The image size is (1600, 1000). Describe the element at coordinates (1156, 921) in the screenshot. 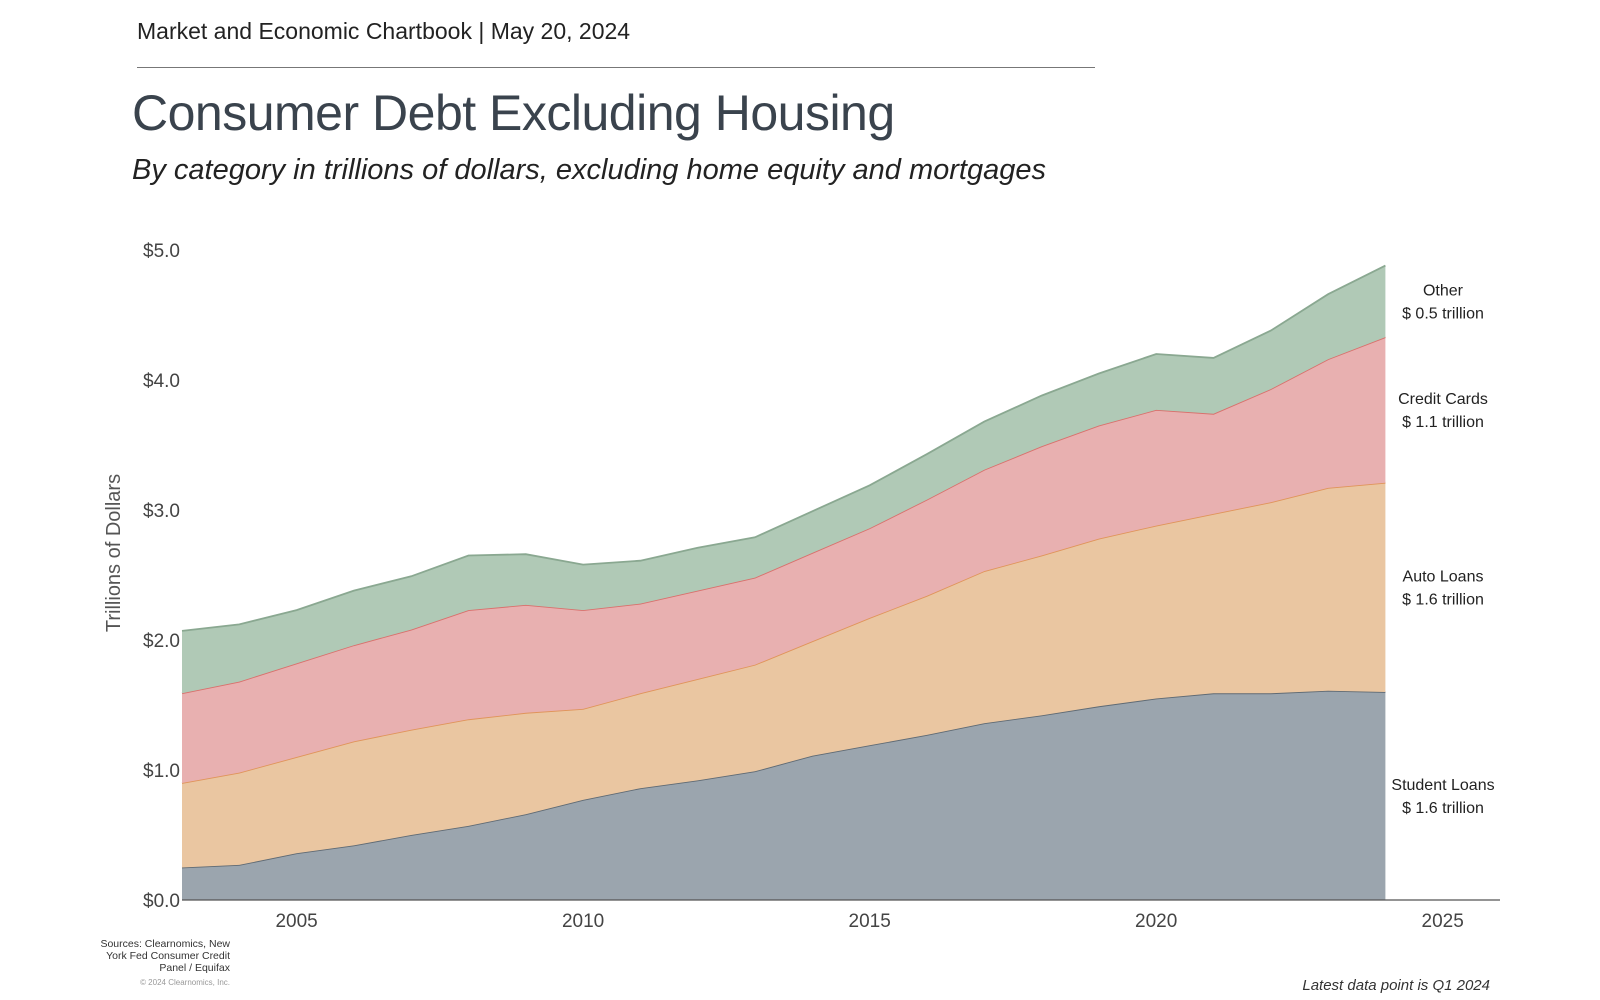

I see `x-tick-label: 2020` at that location.